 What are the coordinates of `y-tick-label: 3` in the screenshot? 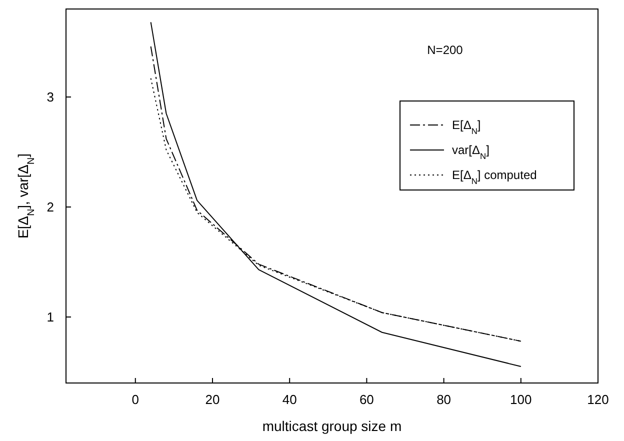 It's located at (50, 97).